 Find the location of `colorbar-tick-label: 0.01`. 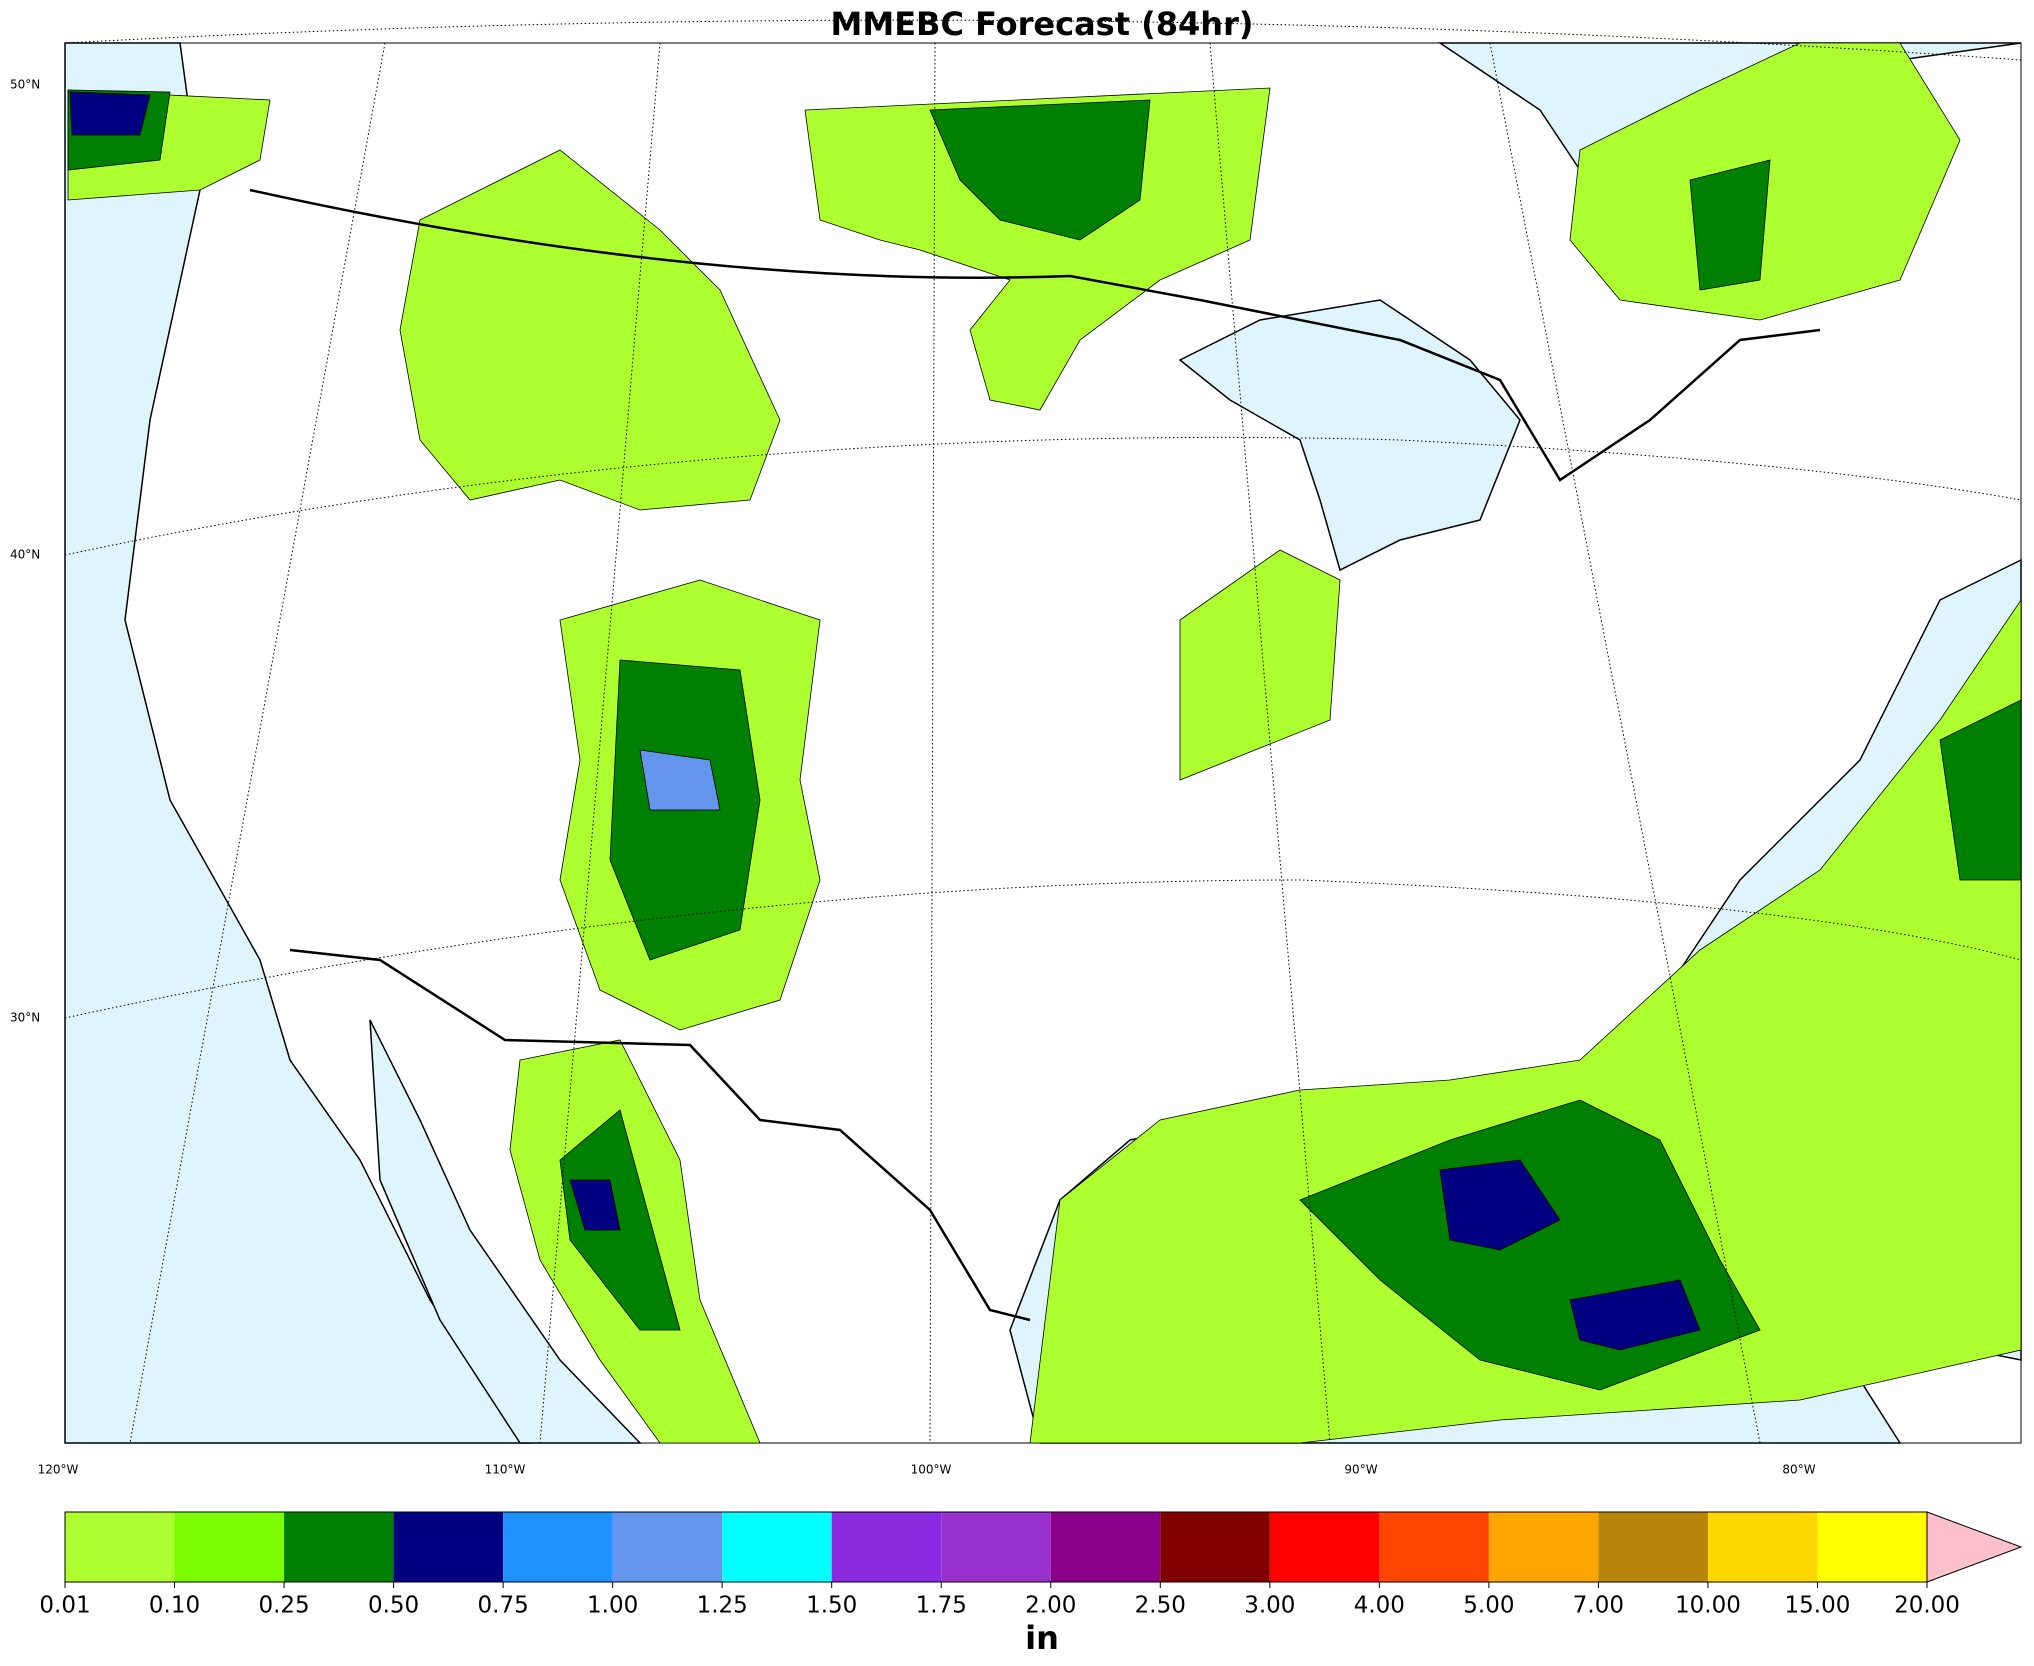

colorbar-tick-label: 0.01 is located at coordinates (64, 1606).